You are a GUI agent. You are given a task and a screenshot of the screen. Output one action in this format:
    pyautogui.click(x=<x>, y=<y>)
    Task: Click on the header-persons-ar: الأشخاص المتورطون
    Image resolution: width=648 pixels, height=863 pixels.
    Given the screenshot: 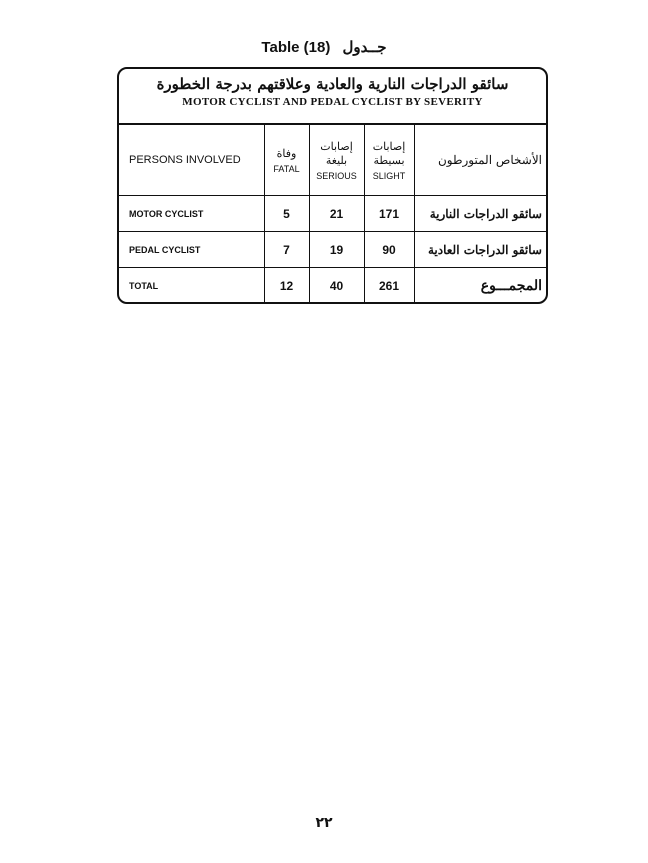 What is the action you would take?
    pyautogui.click(x=479, y=160)
    